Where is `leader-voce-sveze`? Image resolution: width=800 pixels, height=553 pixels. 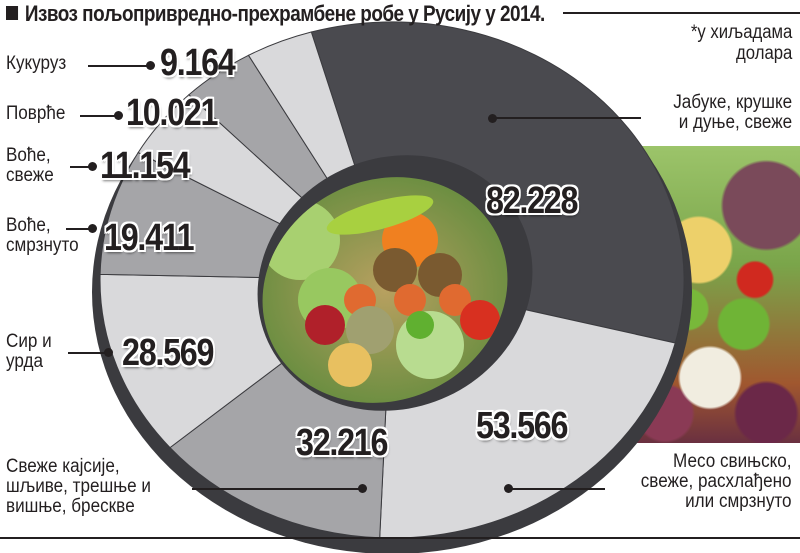
leader-voce-sveze is located at coordinates (81, 167).